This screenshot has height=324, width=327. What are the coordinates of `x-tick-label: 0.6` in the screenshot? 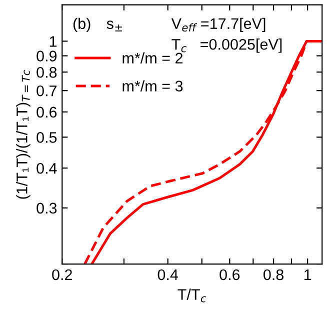 It's located at (230, 274).